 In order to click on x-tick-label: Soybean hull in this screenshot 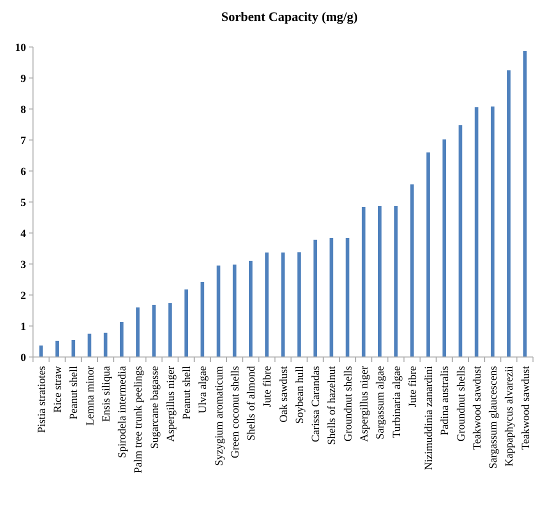, I will do `click(300, 395)`.